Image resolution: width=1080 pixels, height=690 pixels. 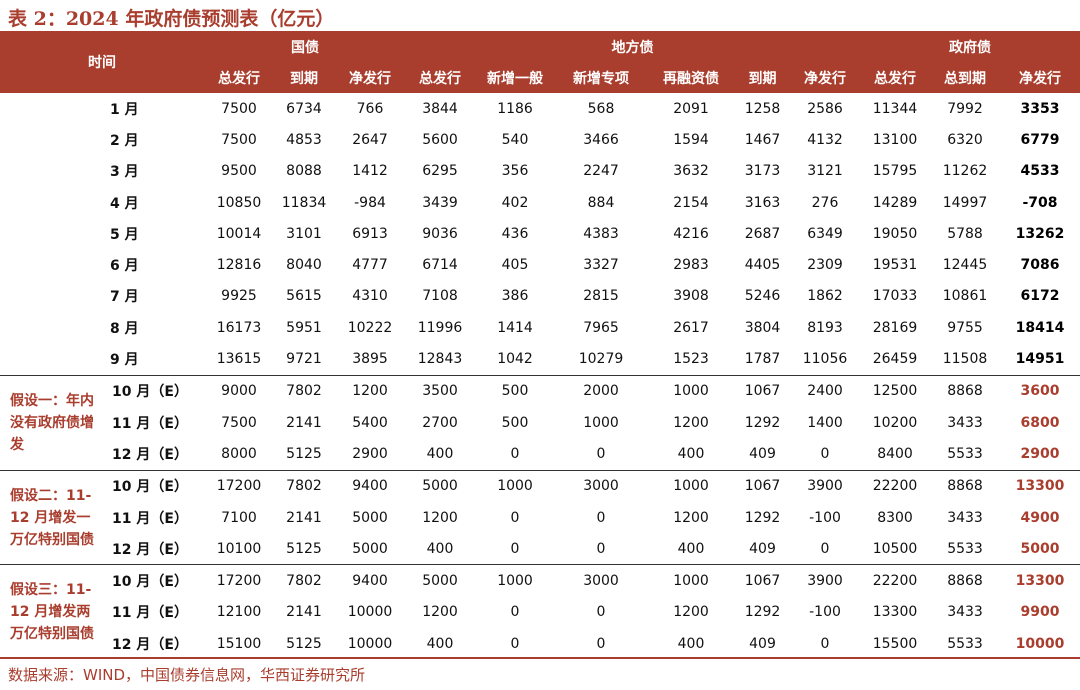 What do you see at coordinates (239, 233) in the screenshot?
I see `value-cell: 10014` at bounding box center [239, 233].